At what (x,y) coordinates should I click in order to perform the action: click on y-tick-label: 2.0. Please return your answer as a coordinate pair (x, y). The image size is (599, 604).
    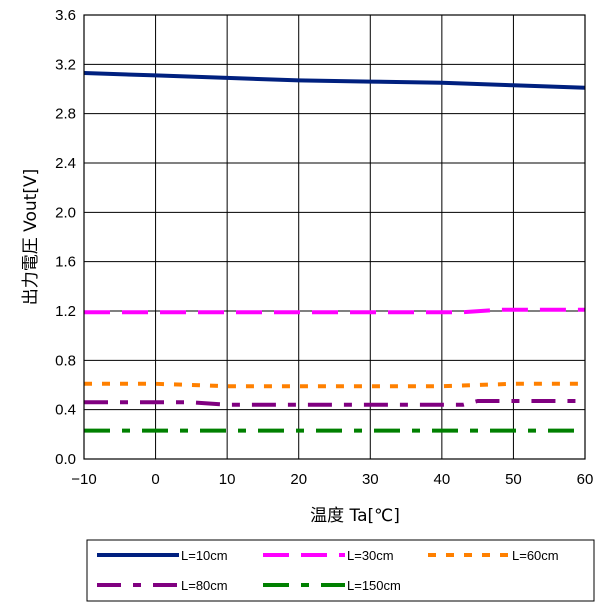
    Looking at the image, I should click on (65, 212).